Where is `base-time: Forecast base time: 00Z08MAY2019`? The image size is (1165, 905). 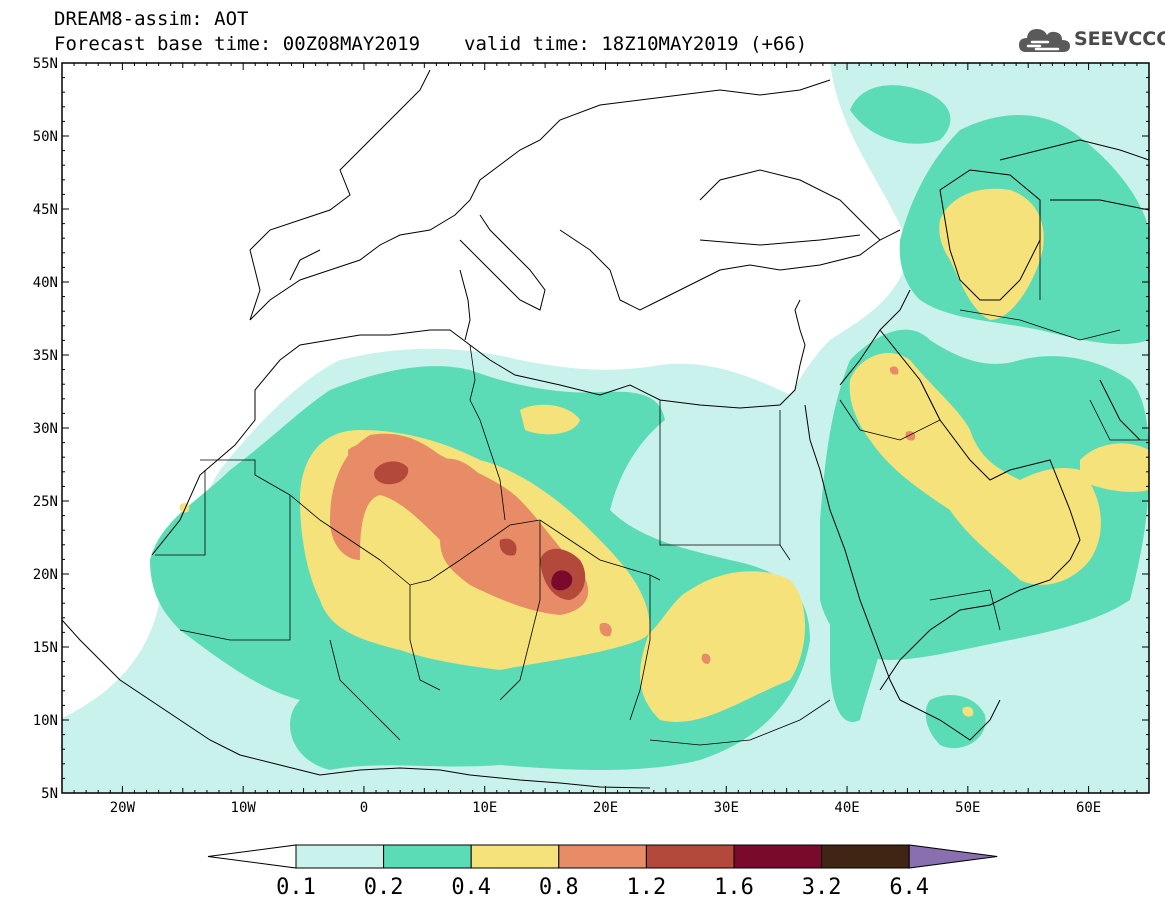
base-time: Forecast base time: 00Z08MAY2019 is located at coordinates (237, 44).